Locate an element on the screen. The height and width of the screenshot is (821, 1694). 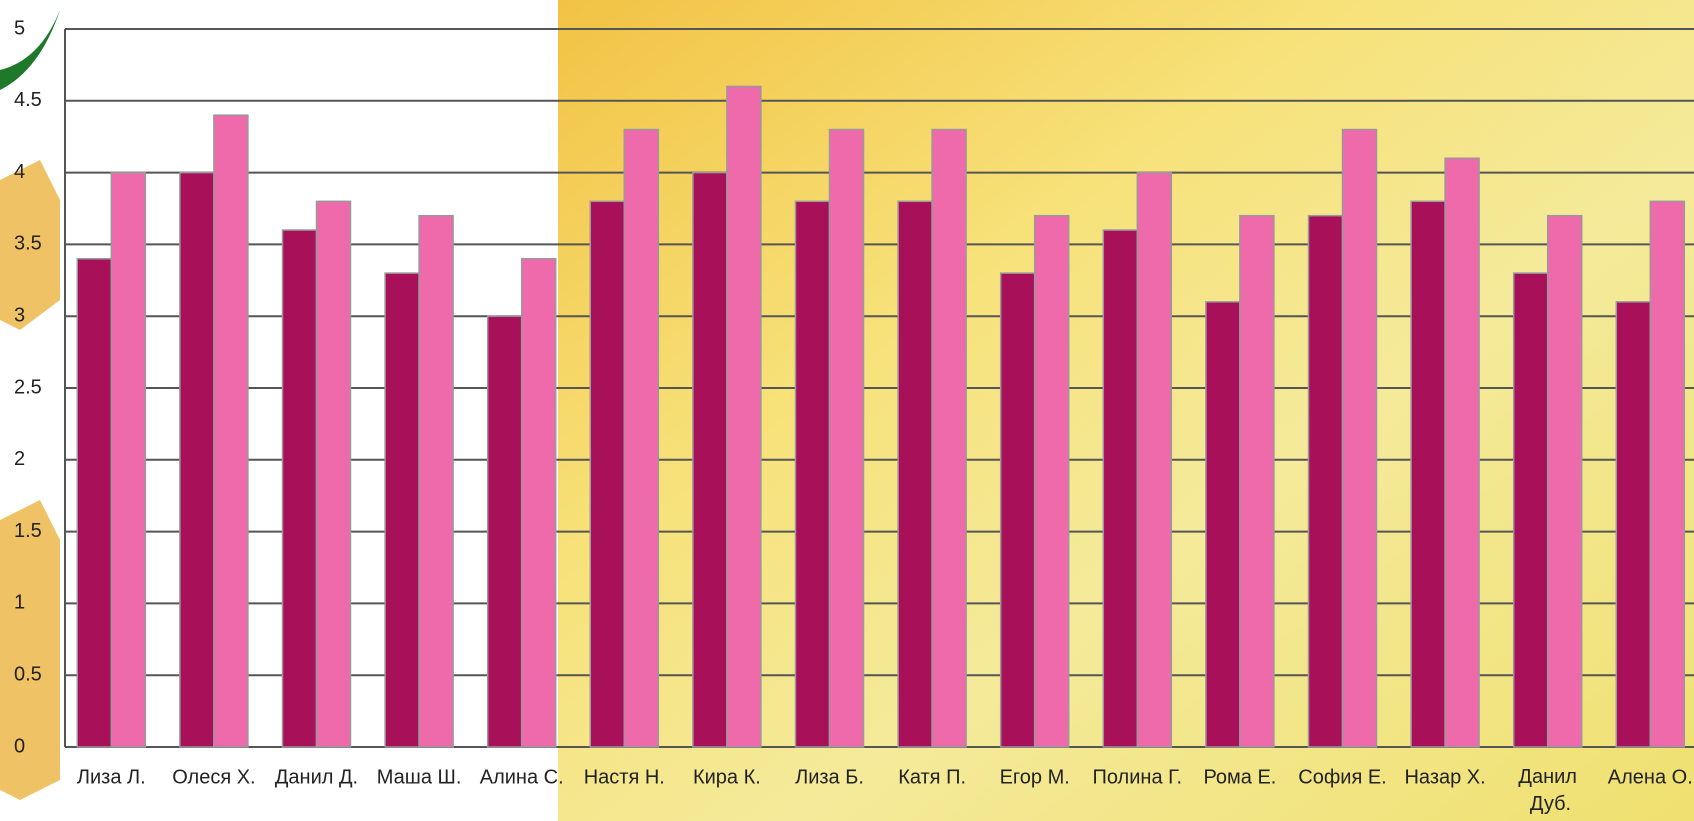
x-tick-label: Лиза Л. is located at coordinates (111, 777).